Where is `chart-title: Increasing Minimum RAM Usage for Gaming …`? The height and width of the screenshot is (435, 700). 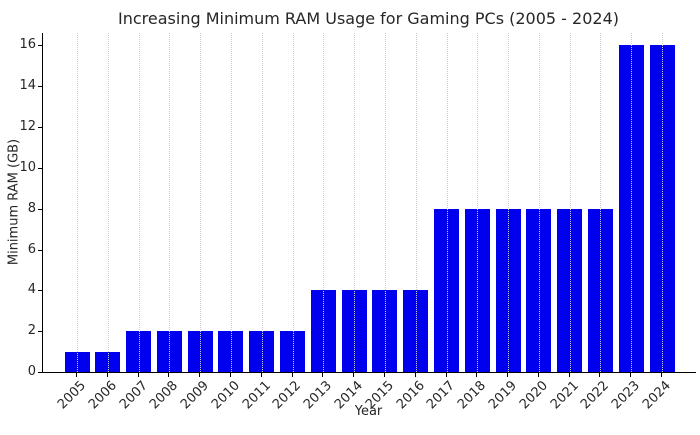
chart-title: Increasing Minimum RAM Usage for Gaming … is located at coordinates (368, 18).